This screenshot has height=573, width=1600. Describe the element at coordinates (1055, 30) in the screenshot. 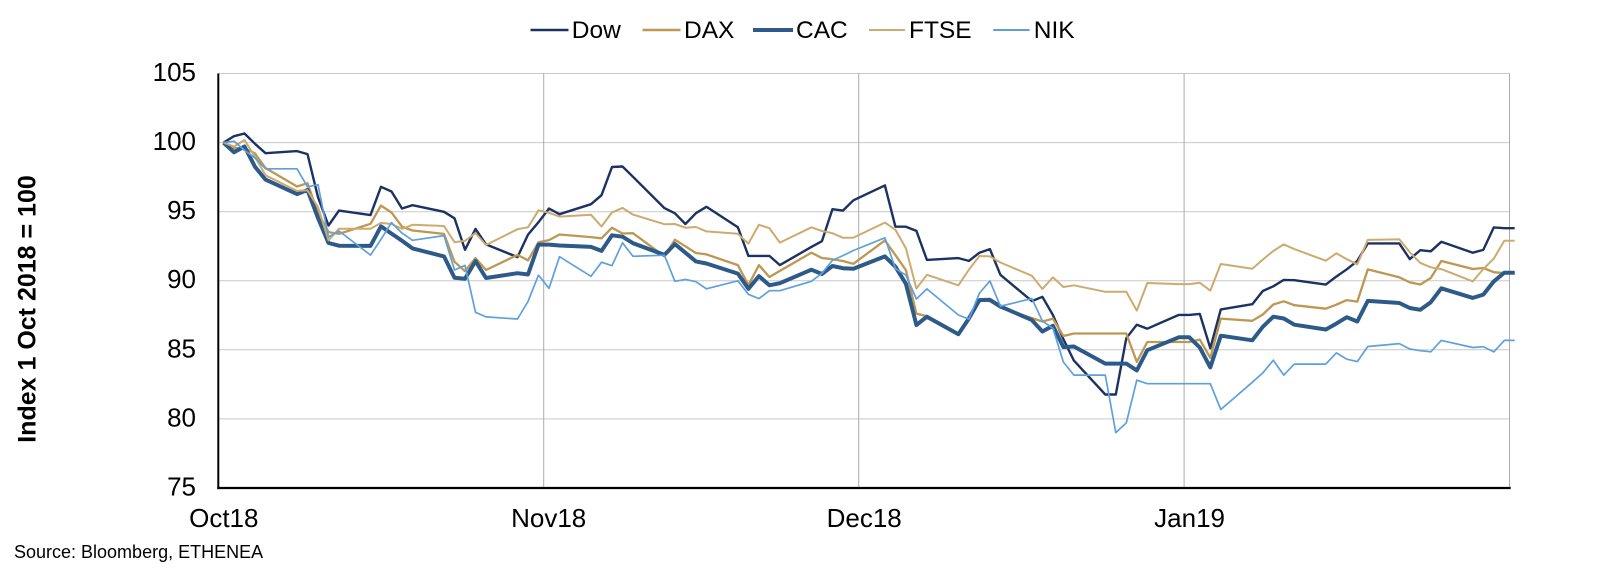

I see `svg-text: NIK` at that location.